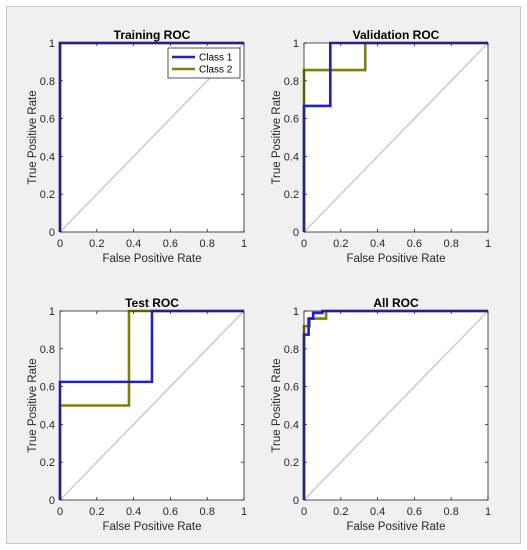 The image size is (527, 550). What do you see at coordinates (396, 35) in the screenshot?
I see `plot-title: Validation ROC` at bounding box center [396, 35].